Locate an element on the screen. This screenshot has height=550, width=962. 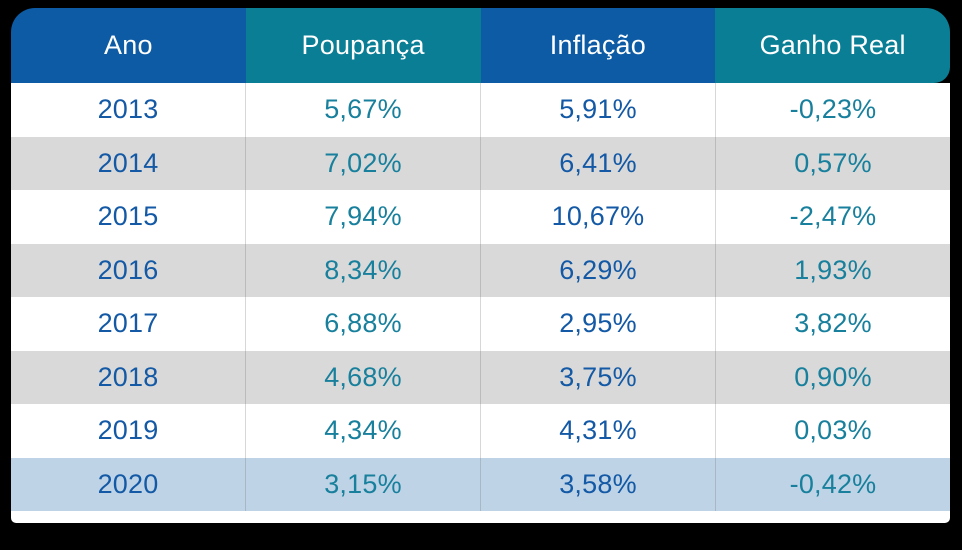
table-row: 2018 4,68% 3,75% 0,90% is located at coordinates (480, 377).